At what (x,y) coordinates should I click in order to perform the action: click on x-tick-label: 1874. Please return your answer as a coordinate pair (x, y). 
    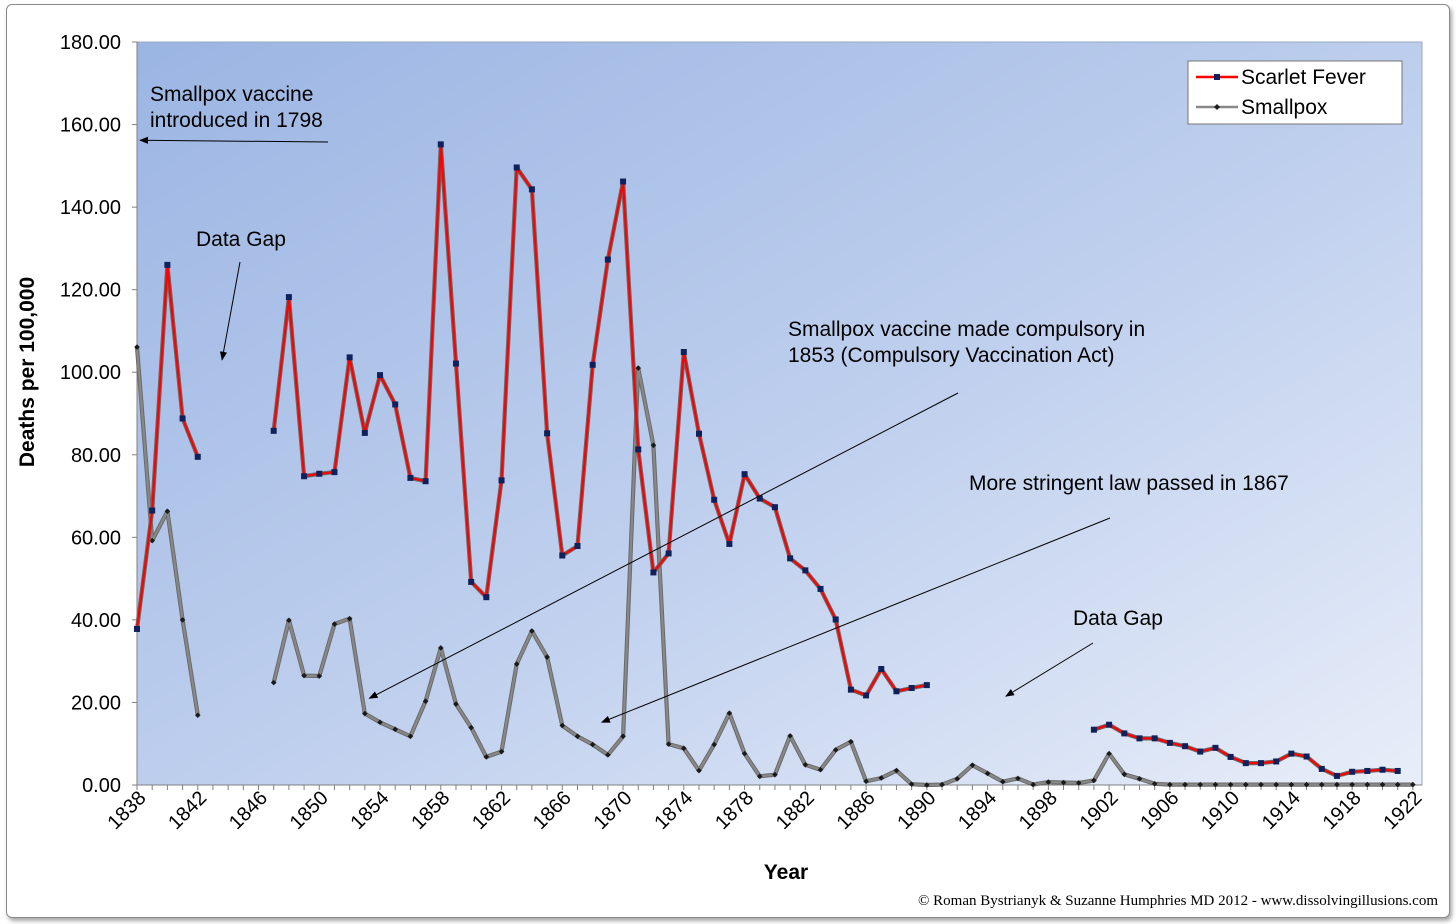
    Looking at the image, I should click on (673, 810).